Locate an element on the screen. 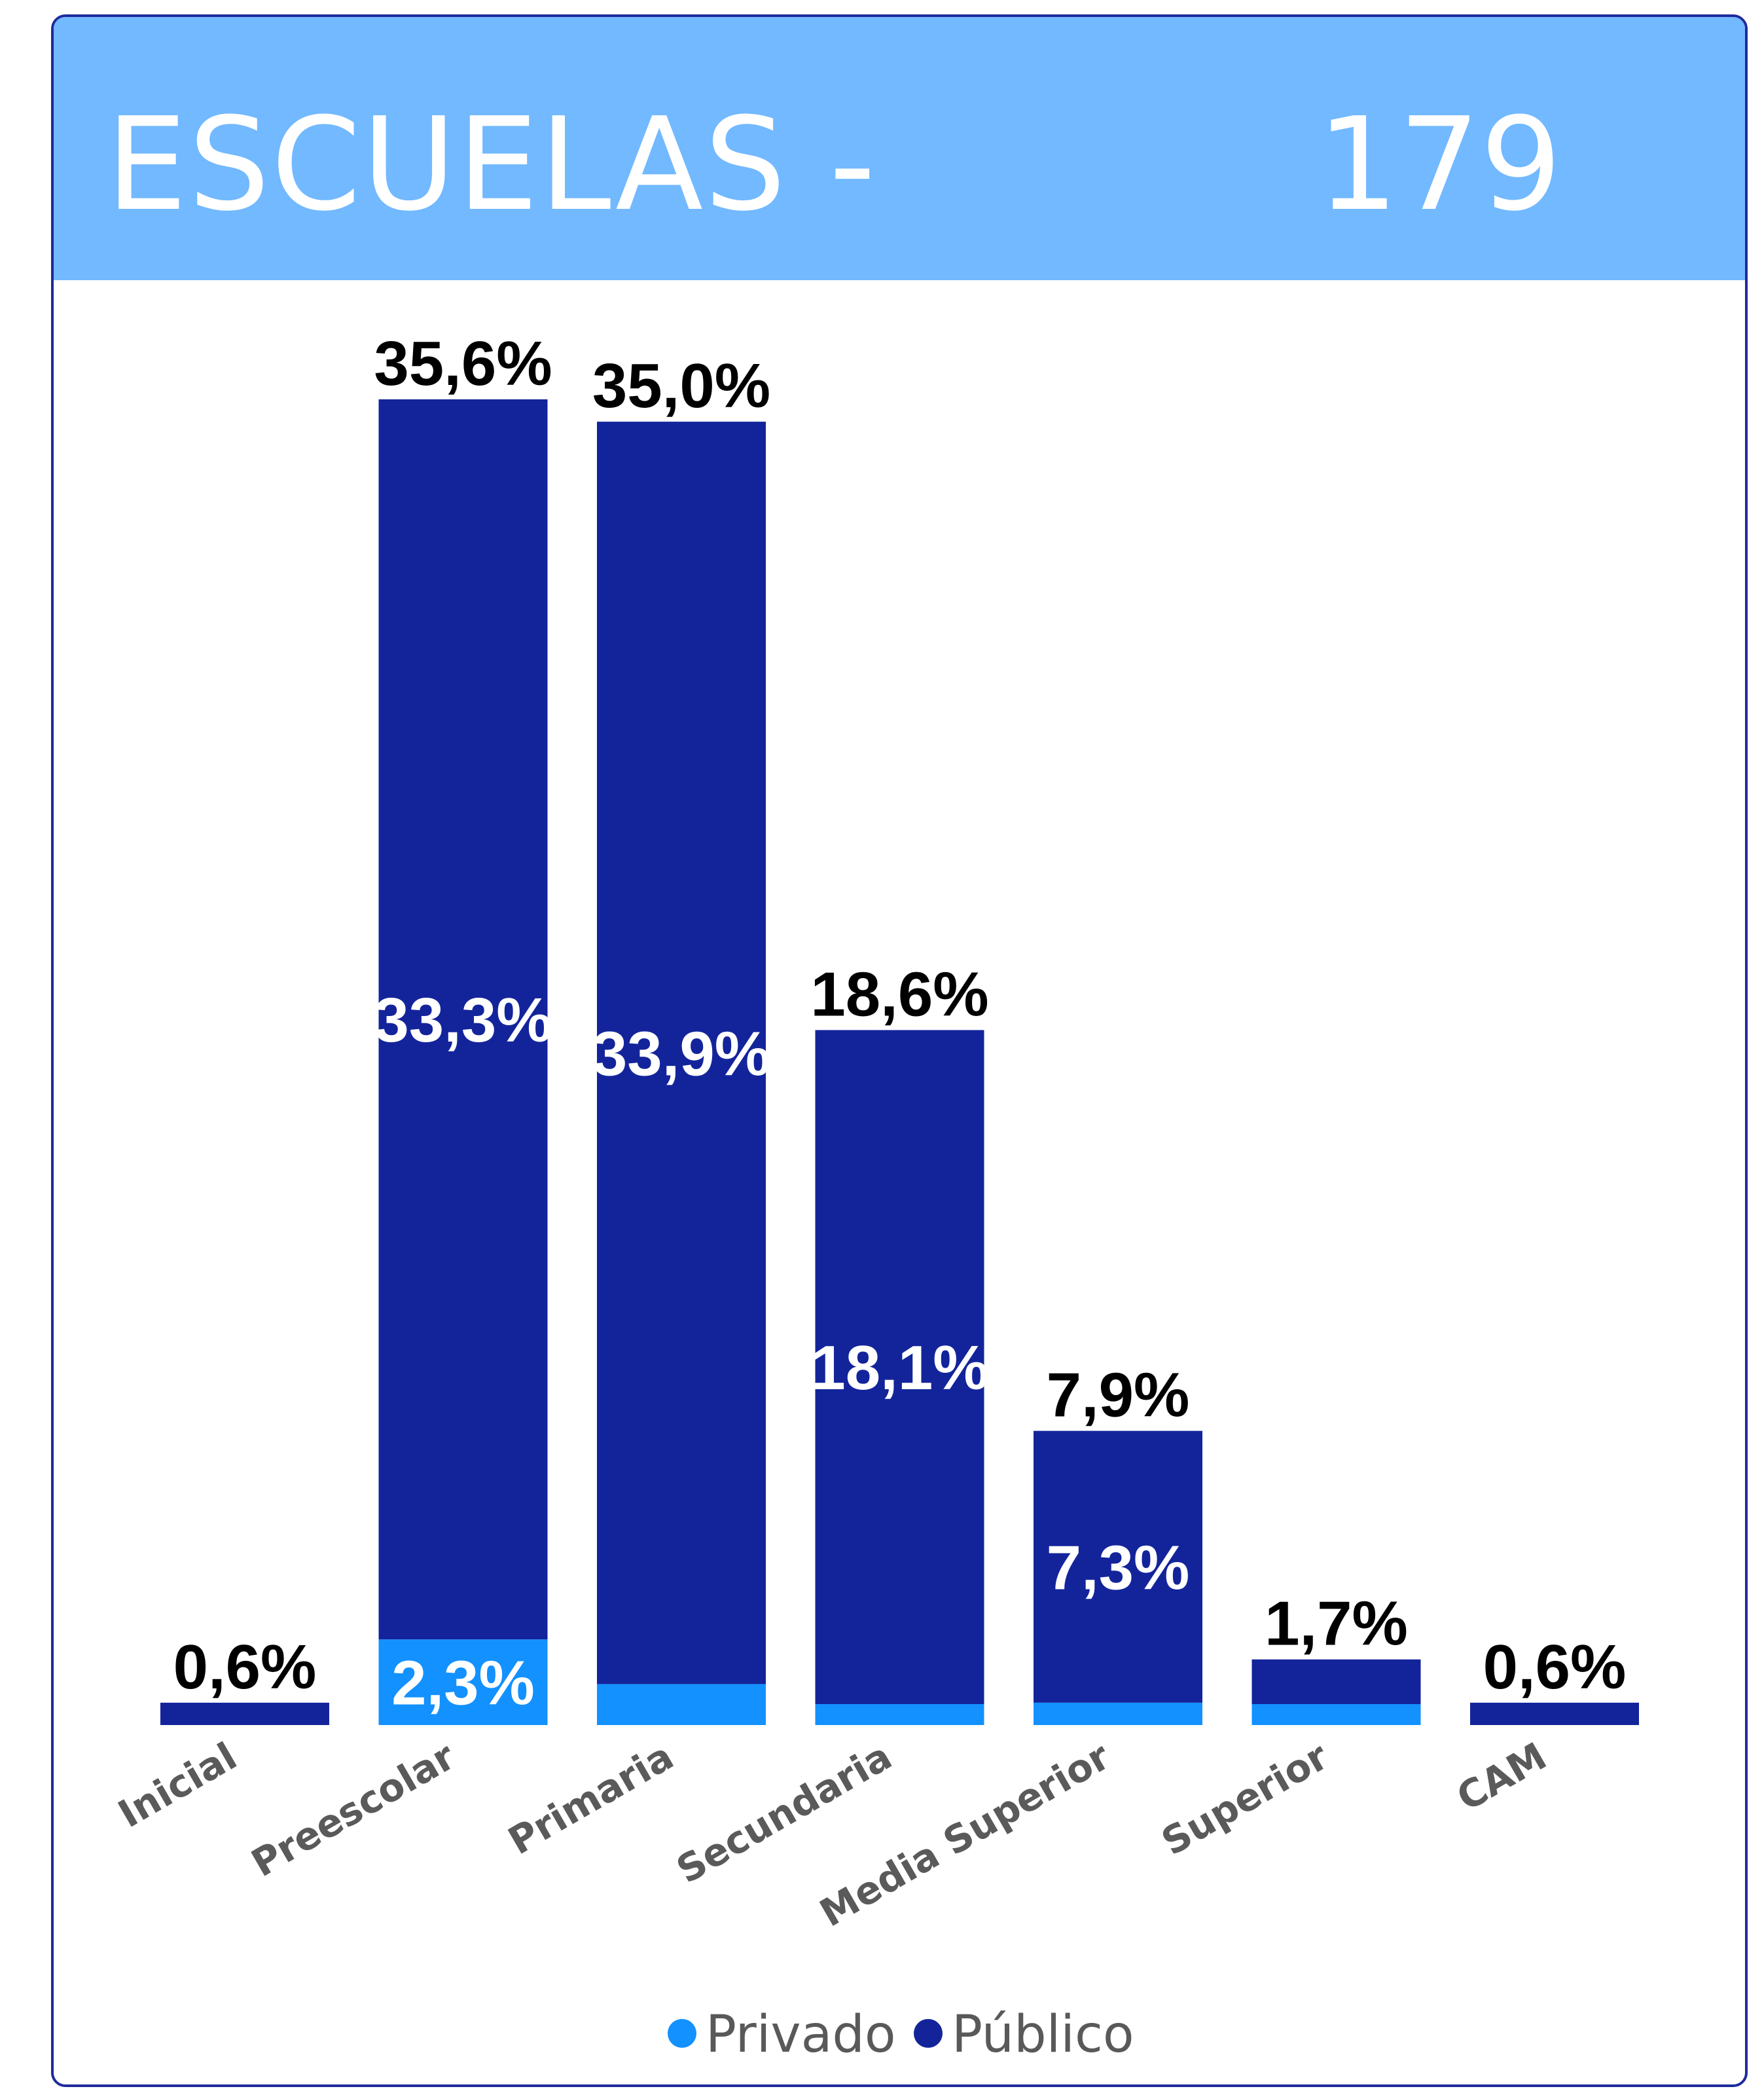 Image resolution: width=1764 pixels, height=2091 pixels. total-label-primaria: 35,0% is located at coordinates (681, 386).